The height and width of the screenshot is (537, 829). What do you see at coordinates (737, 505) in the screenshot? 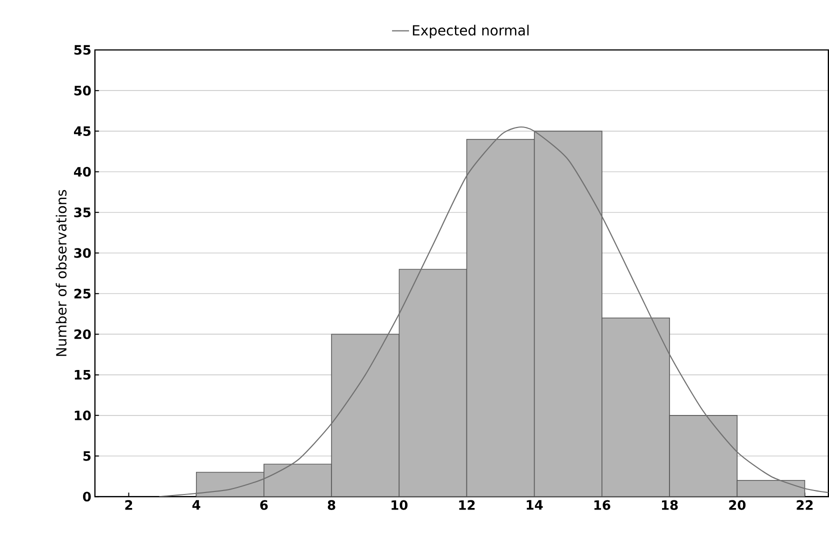
I see `x-tick-label: 20` at bounding box center [737, 505].